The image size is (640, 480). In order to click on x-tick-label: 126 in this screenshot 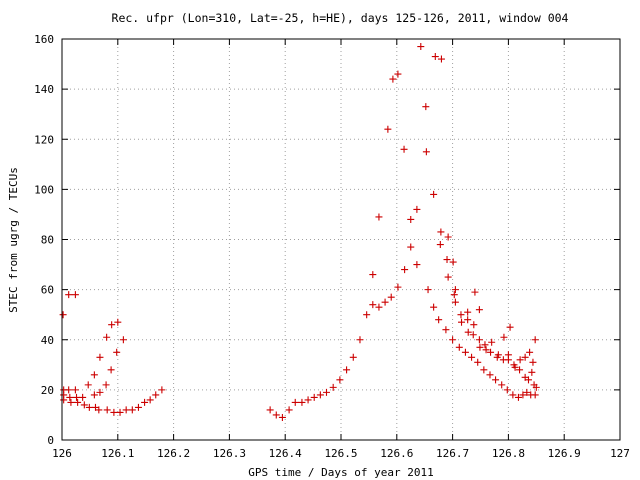, I will do `click(62, 453)`.